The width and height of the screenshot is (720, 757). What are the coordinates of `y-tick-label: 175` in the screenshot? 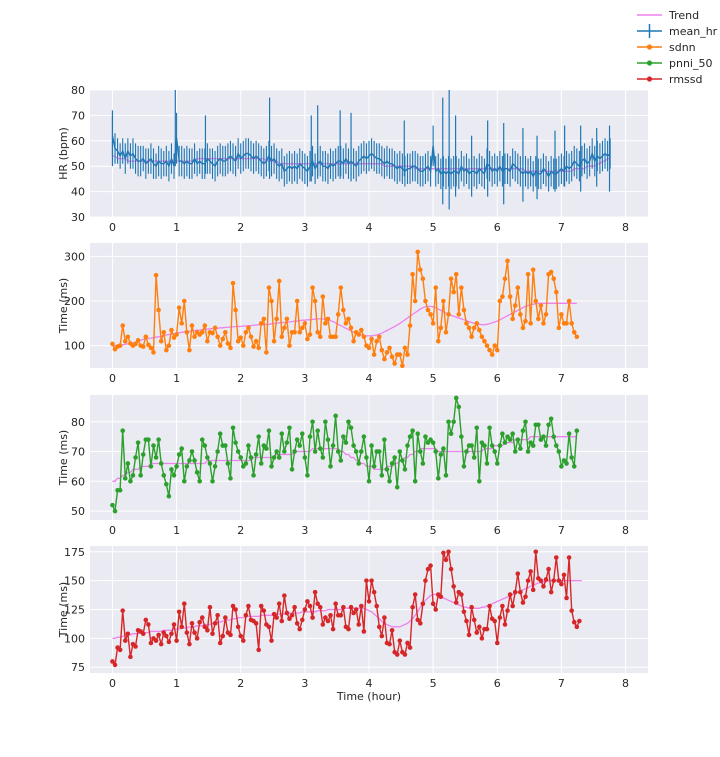 It's located at (74, 552).